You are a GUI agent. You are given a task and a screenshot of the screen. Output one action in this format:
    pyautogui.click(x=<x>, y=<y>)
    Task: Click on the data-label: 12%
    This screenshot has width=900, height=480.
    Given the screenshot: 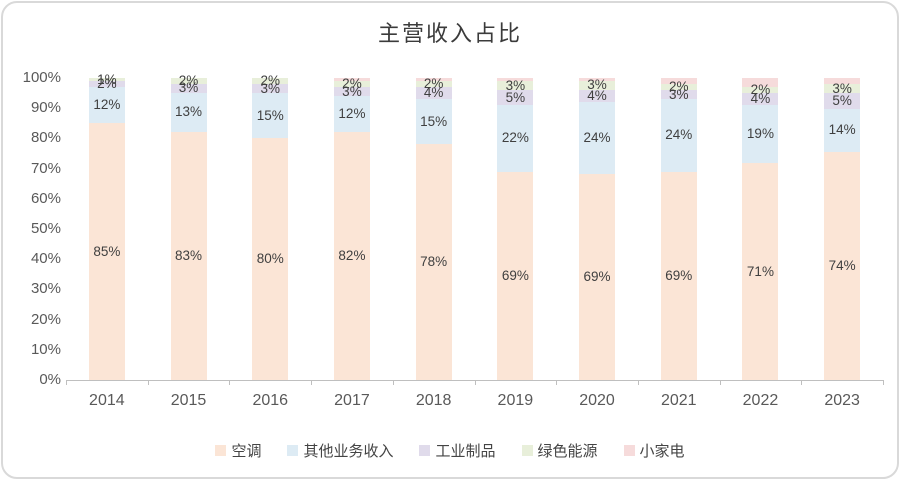 What is the action you would take?
    pyautogui.click(x=107, y=105)
    